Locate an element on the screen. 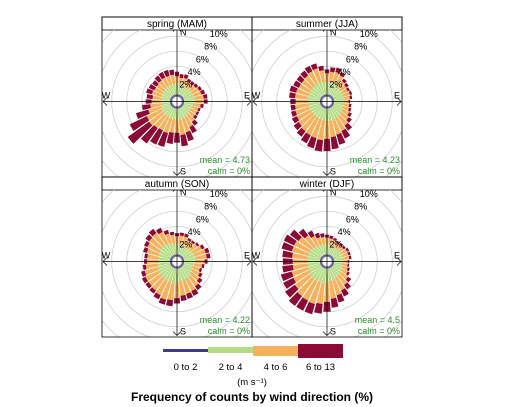 The height and width of the screenshot is (407, 505). direction-label-s: S is located at coordinates (333, 332).